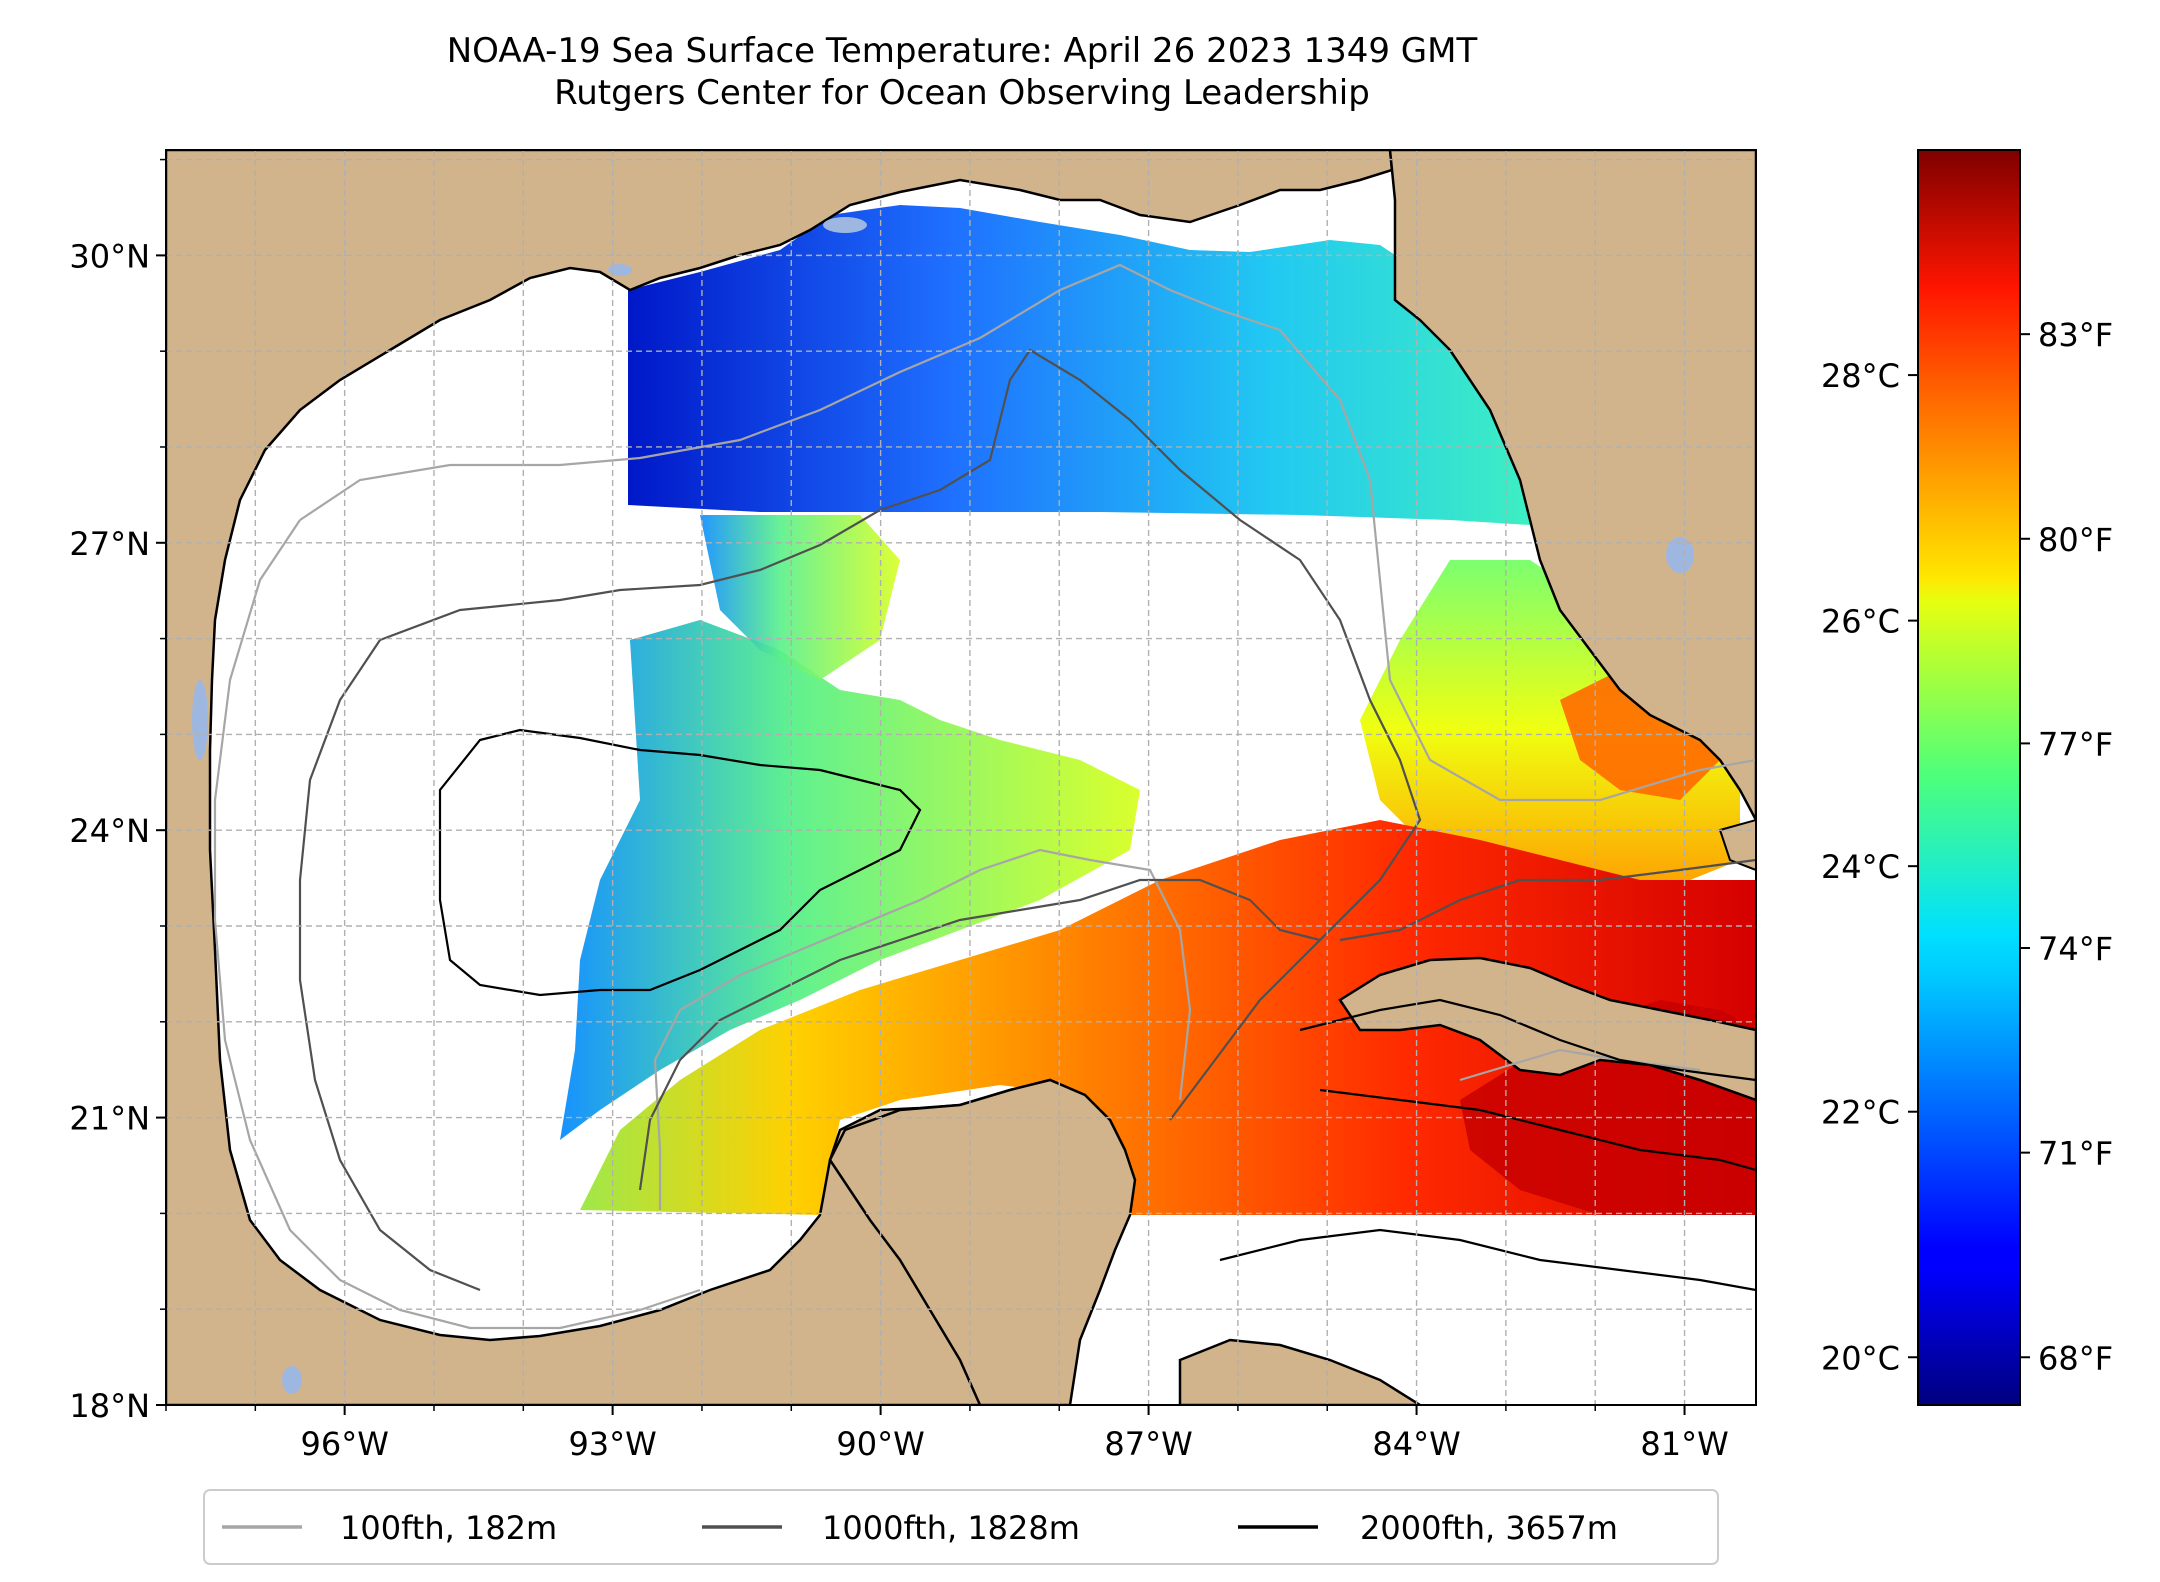  What do you see at coordinates (2075, 744) in the screenshot?
I see `colorbar-f-label-77: 77°F` at bounding box center [2075, 744].